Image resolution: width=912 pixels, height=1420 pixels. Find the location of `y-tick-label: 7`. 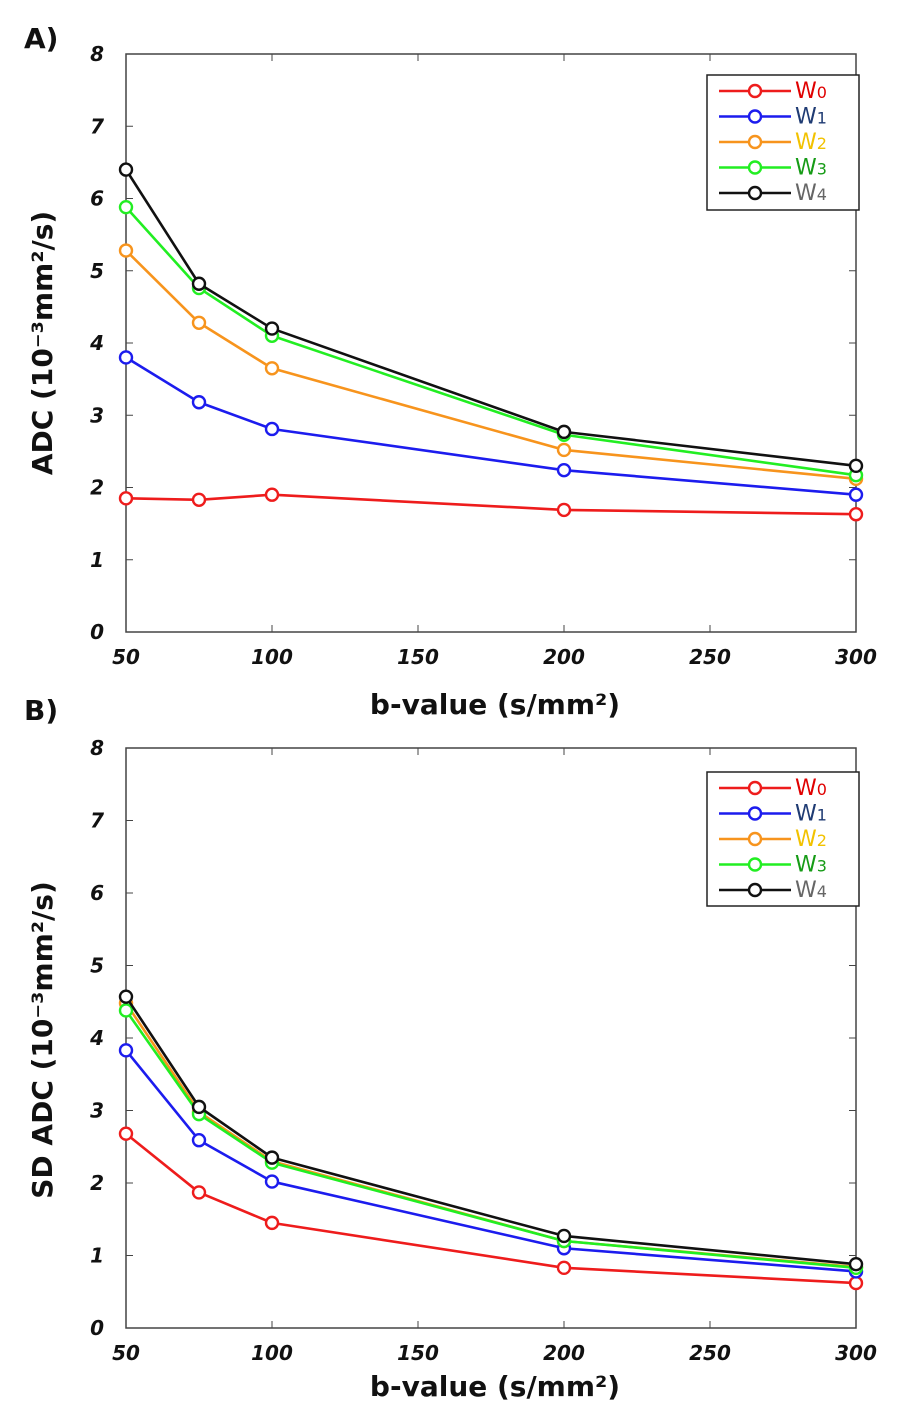

y-tick-label: 7 is located at coordinates (97, 126).